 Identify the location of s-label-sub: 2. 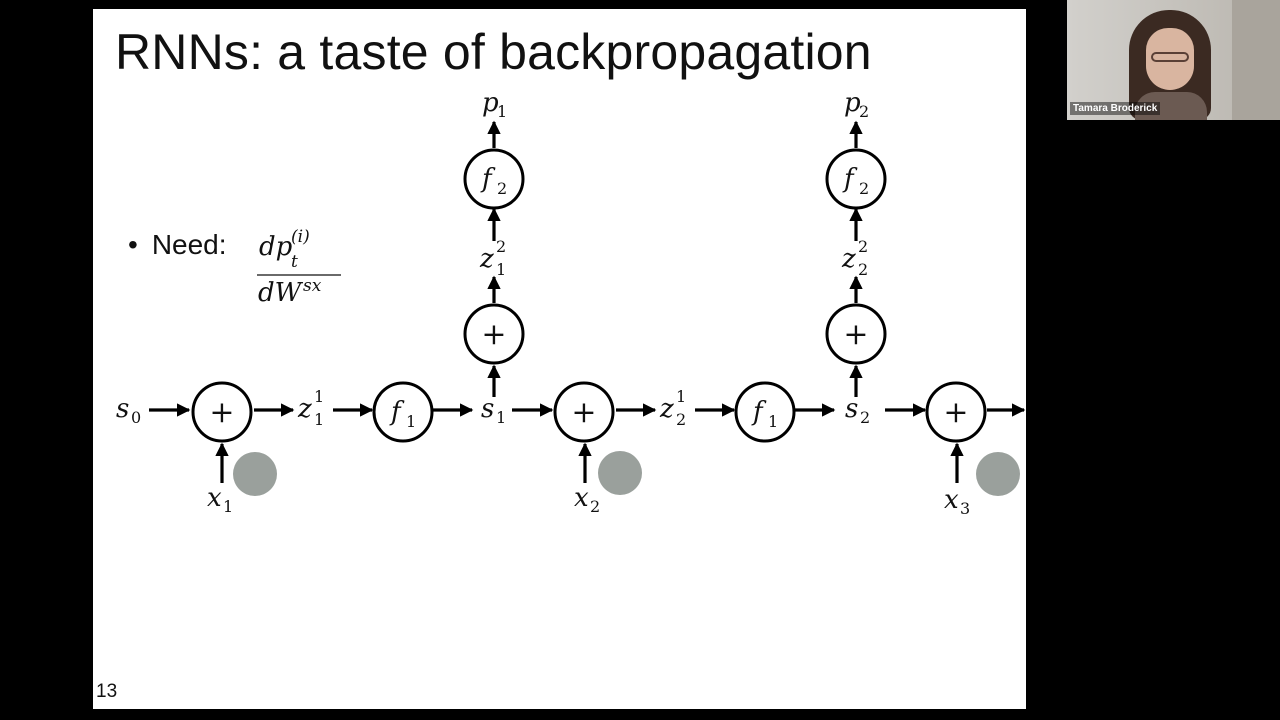
(865, 417).